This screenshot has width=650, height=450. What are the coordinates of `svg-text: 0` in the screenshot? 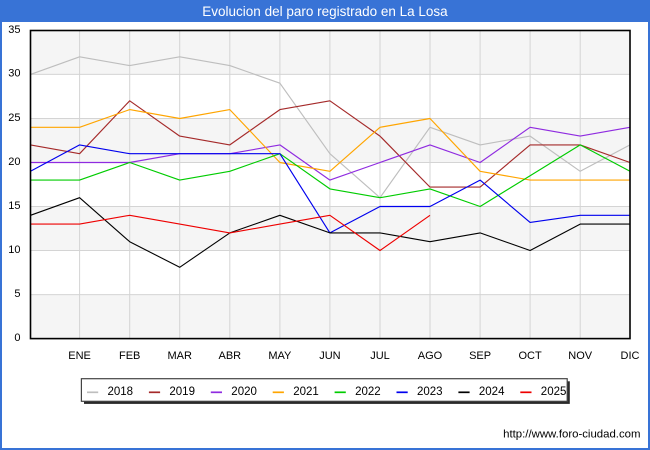 It's located at (17, 338).